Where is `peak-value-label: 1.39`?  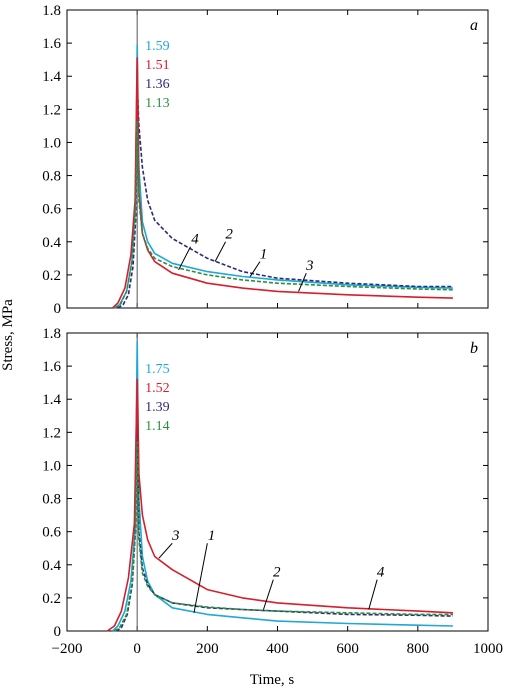 peak-value-label: 1.39 is located at coordinates (157, 407).